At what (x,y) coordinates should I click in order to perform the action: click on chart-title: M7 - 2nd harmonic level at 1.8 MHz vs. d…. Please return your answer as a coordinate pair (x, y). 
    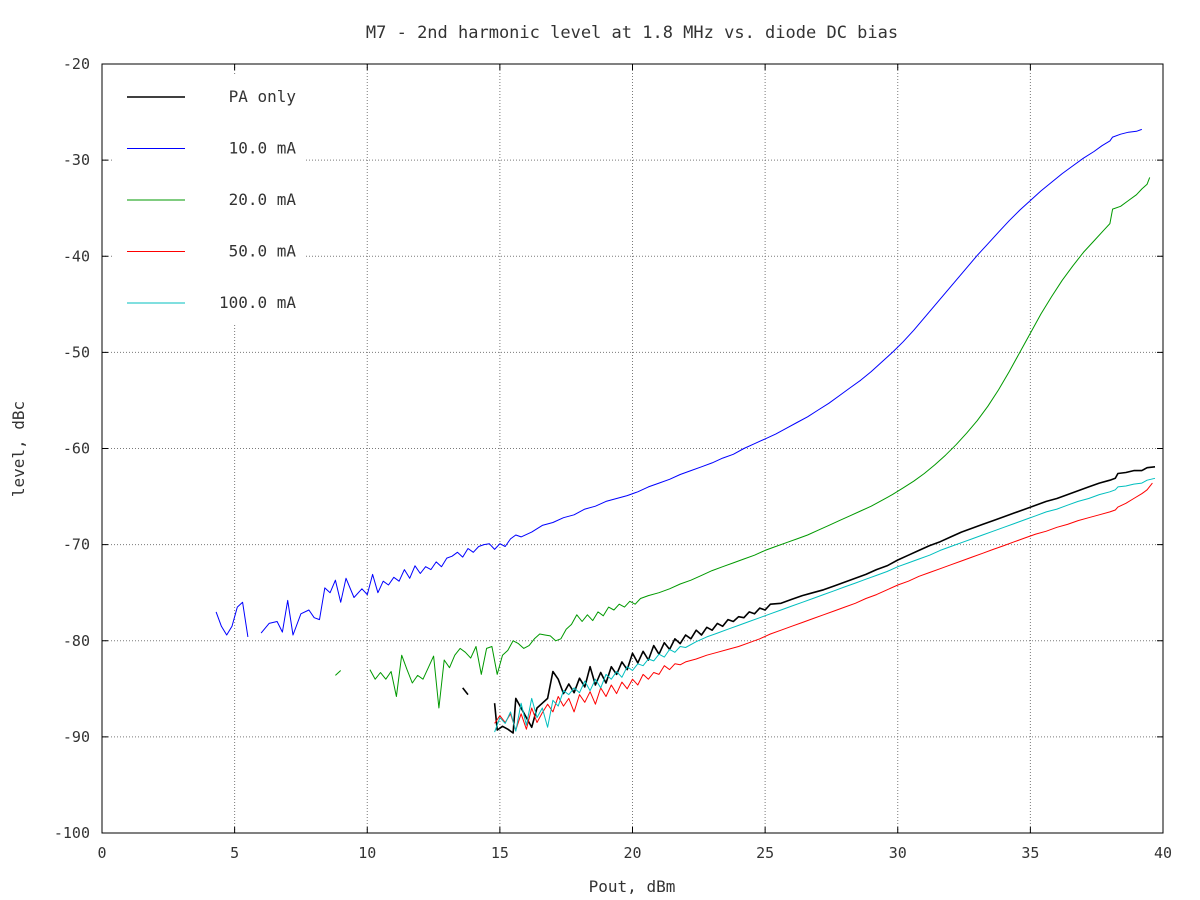
    Looking at the image, I should click on (632, 33).